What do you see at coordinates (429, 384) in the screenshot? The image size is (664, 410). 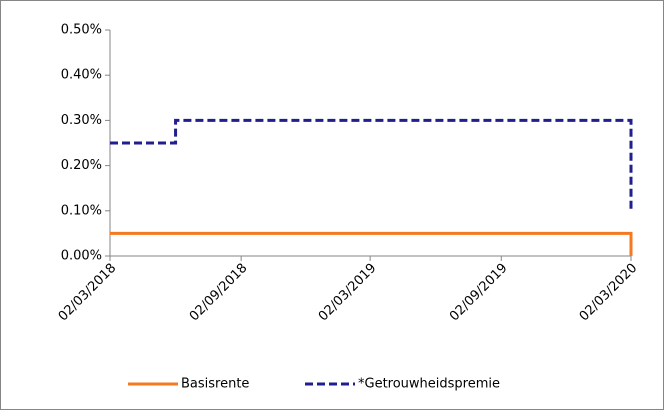 I see `legend-label: *Getrouwheidspremie` at bounding box center [429, 384].